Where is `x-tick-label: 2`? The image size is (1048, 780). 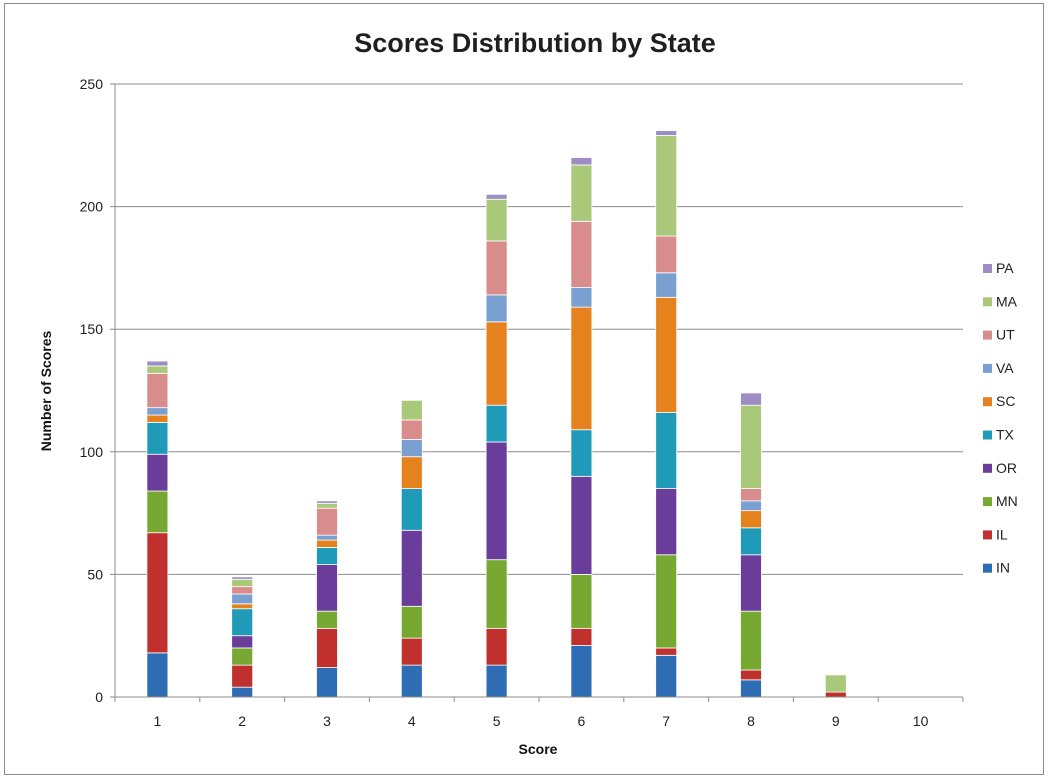
x-tick-label: 2 is located at coordinates (242, 721).